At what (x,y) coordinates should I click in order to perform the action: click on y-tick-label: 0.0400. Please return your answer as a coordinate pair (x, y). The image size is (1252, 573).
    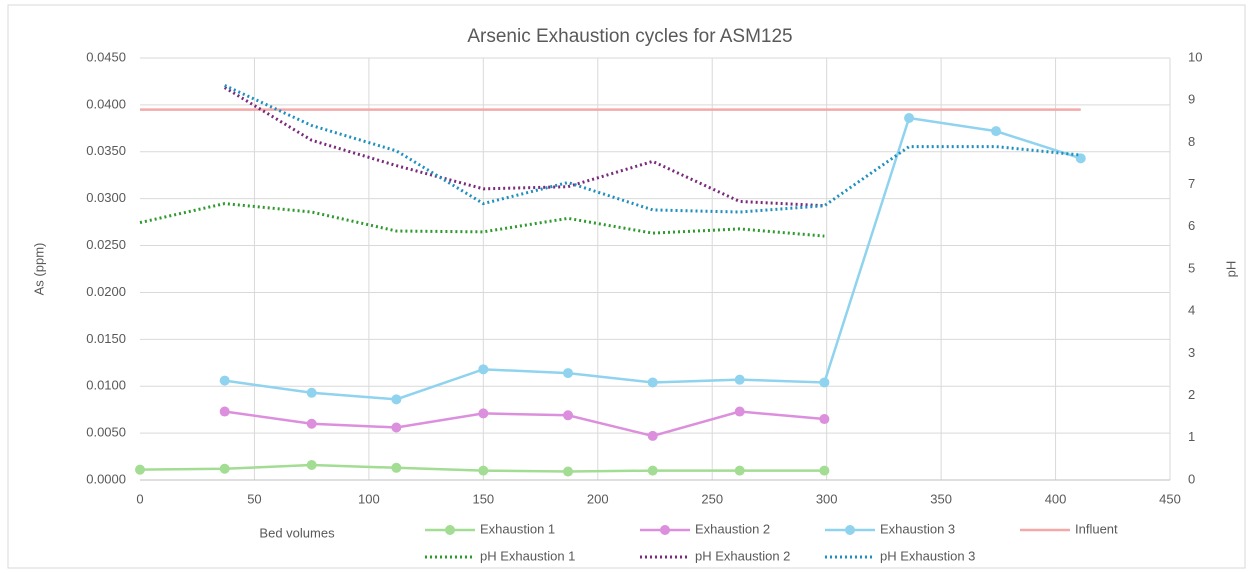
    Looking at the image, I should click on (106, 103).